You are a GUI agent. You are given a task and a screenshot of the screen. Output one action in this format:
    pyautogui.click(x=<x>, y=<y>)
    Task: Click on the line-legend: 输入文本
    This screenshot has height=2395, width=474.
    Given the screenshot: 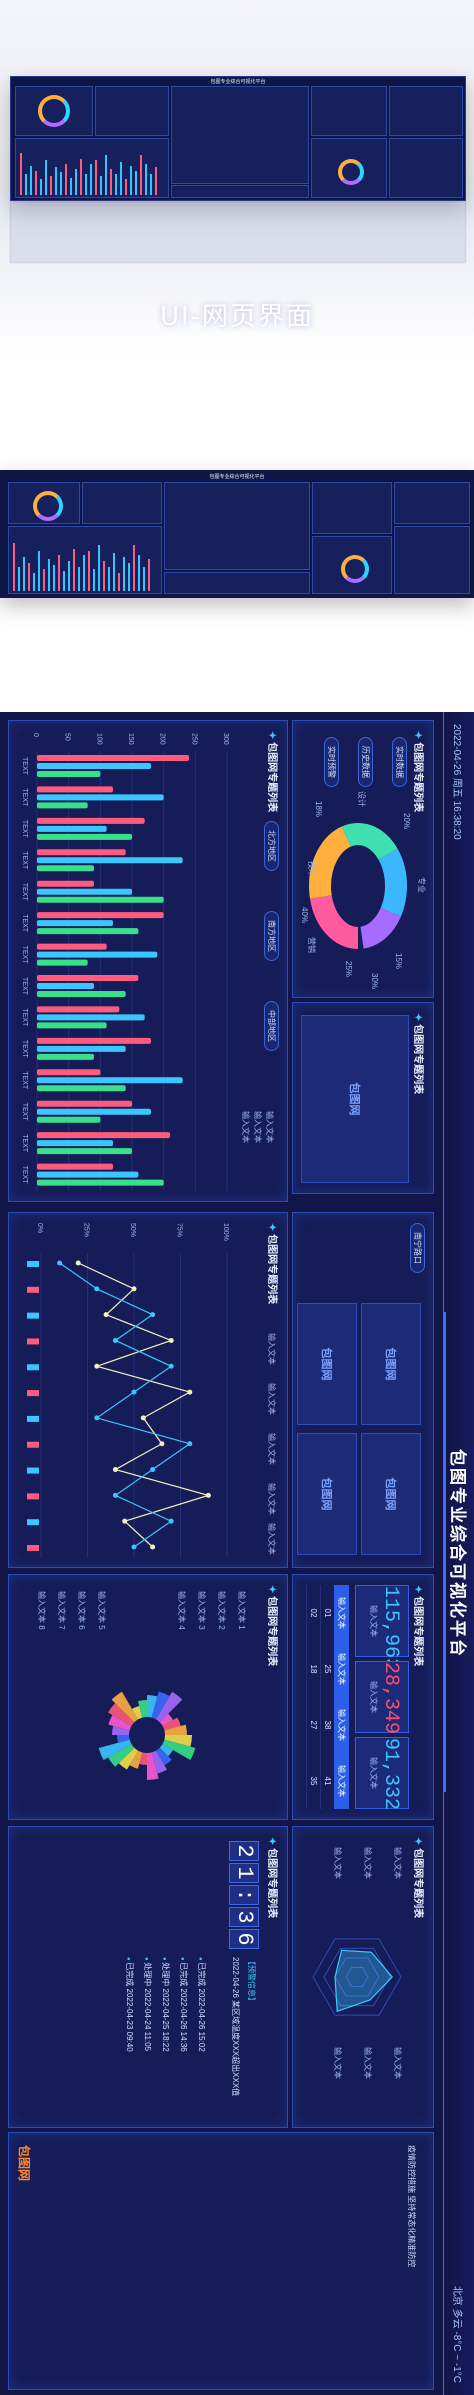 What is the action you would take?
    pyautogui.click(x=271, y=1399)
    